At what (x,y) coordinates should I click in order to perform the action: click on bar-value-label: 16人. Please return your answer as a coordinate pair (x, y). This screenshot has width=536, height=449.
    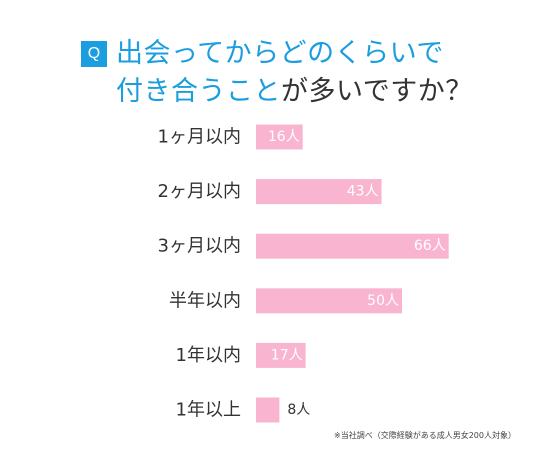
    Looking at the image, I should click on (284, 137).